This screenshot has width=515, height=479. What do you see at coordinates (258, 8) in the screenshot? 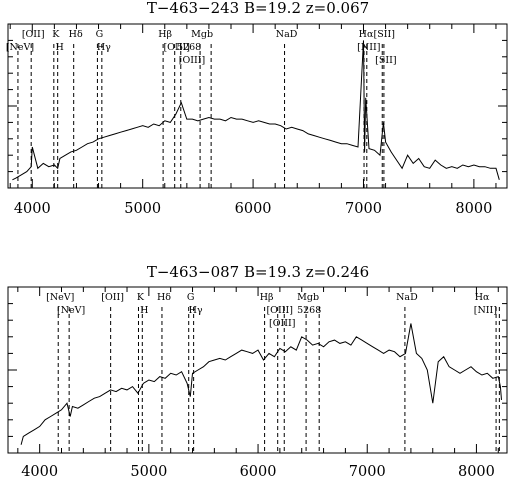
I see `chart-title-top: T−463−243 B=19.2 z=0.067` at bounding box center [258, 8].